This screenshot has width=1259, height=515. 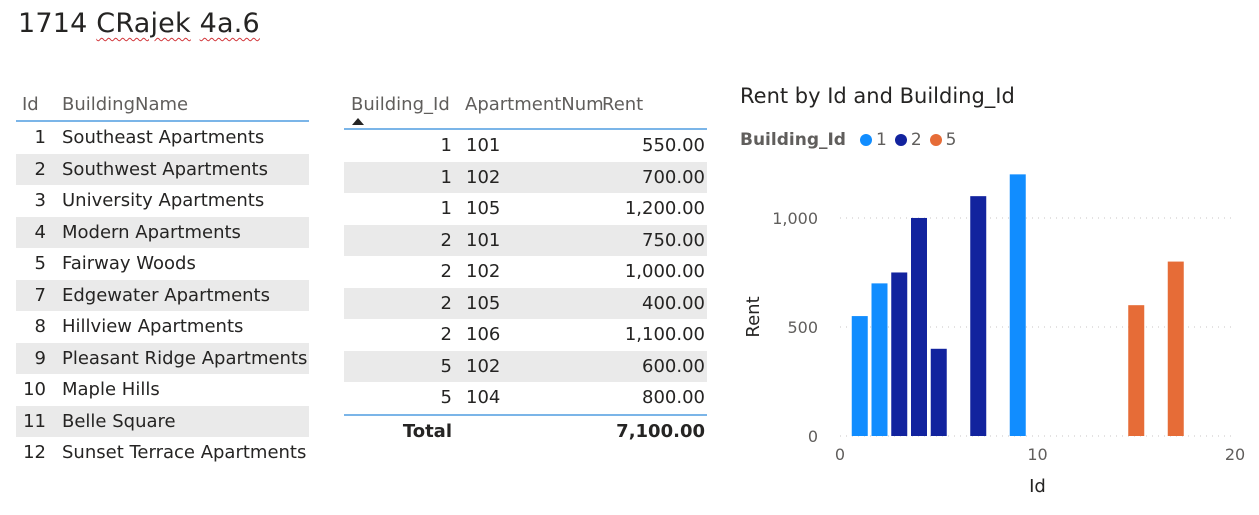 What do you see at coordinates (184, 453) in the screenshot?
I see `building-name-cell: Sunset Terrace Apartments` at bounding box center [184, 453].